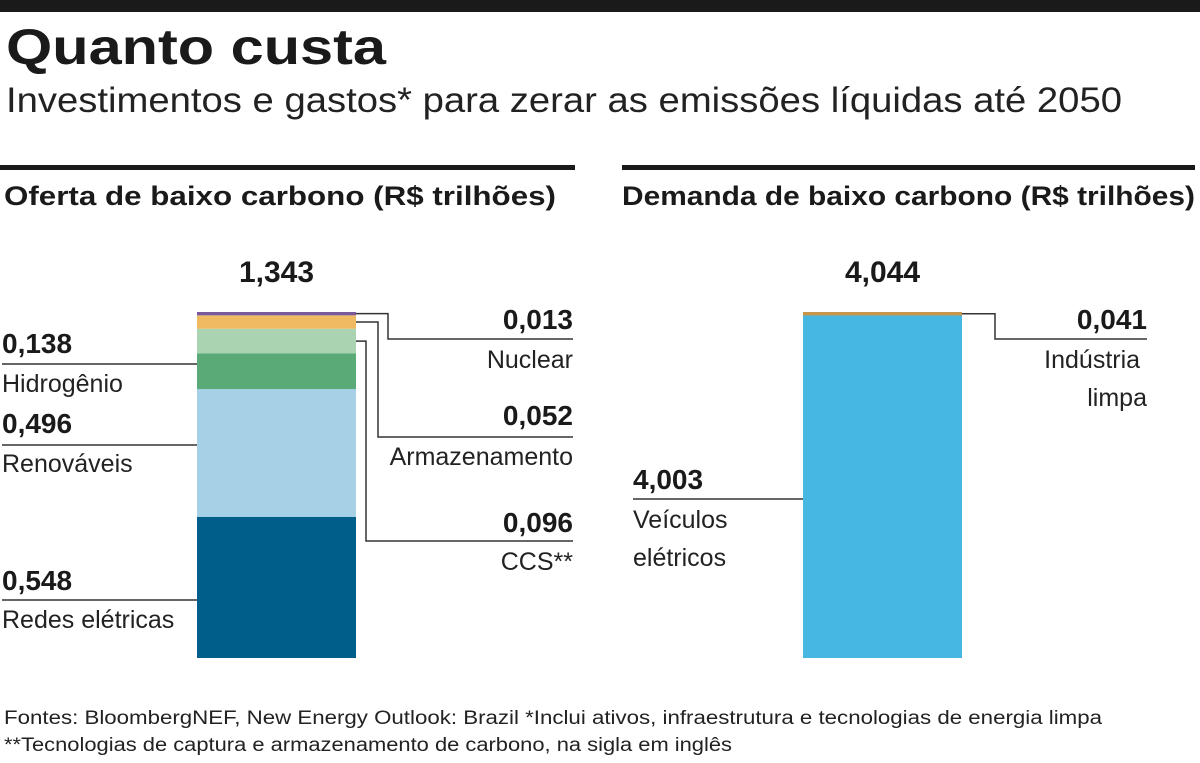  I want to click on series-label: Hidrogênio, so click(62, 384).